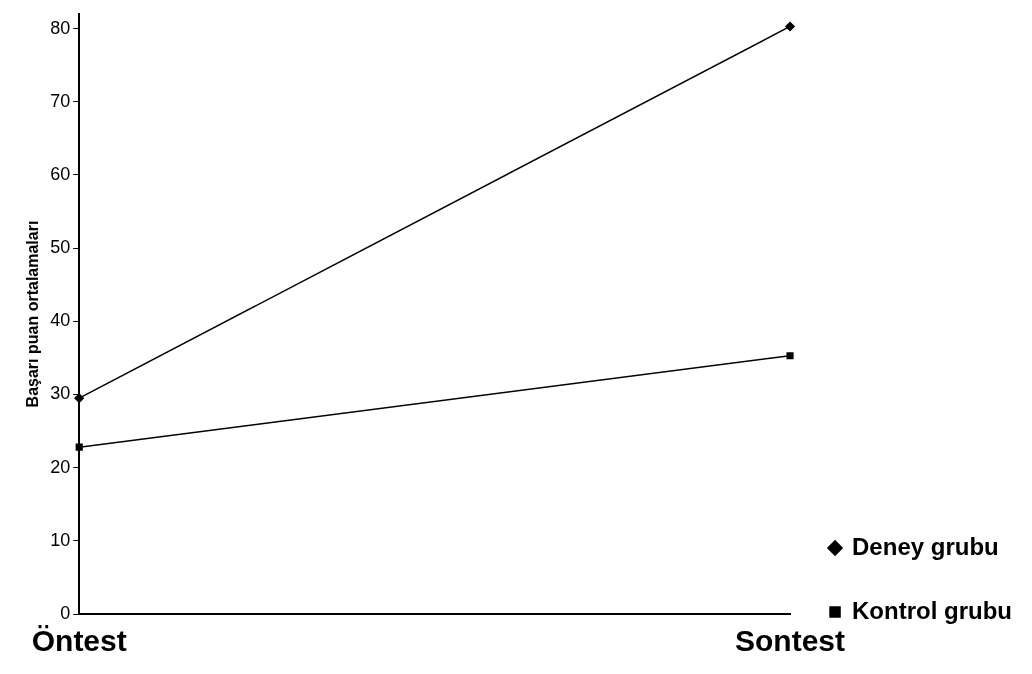  What do you see at coordinates (60, 393) in the screenshot?
I see `y-tick-label: 30` at bounding box center [60, 393].